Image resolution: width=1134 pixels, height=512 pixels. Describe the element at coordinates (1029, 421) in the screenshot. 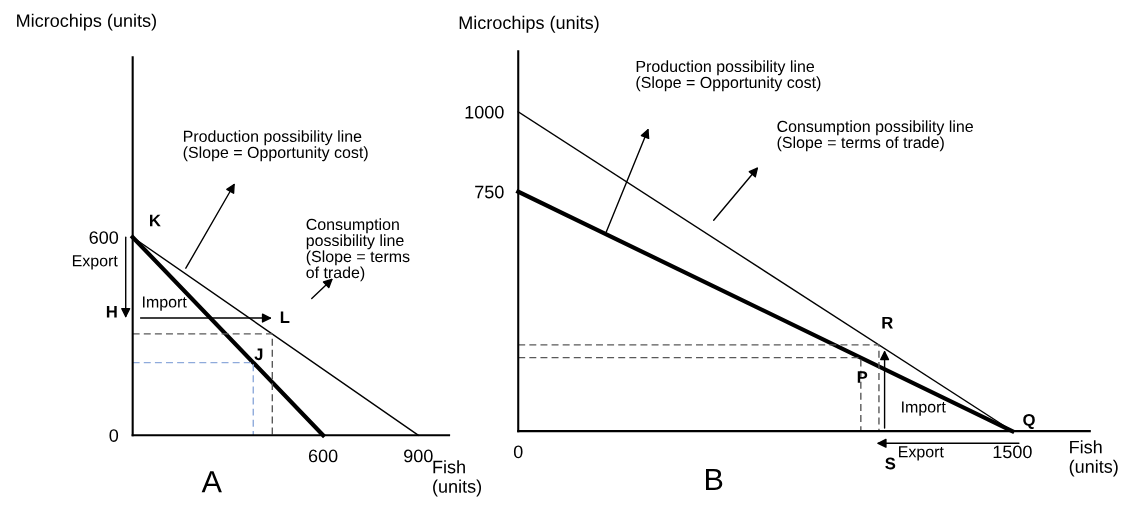

I see `annotation: Q` at that location.